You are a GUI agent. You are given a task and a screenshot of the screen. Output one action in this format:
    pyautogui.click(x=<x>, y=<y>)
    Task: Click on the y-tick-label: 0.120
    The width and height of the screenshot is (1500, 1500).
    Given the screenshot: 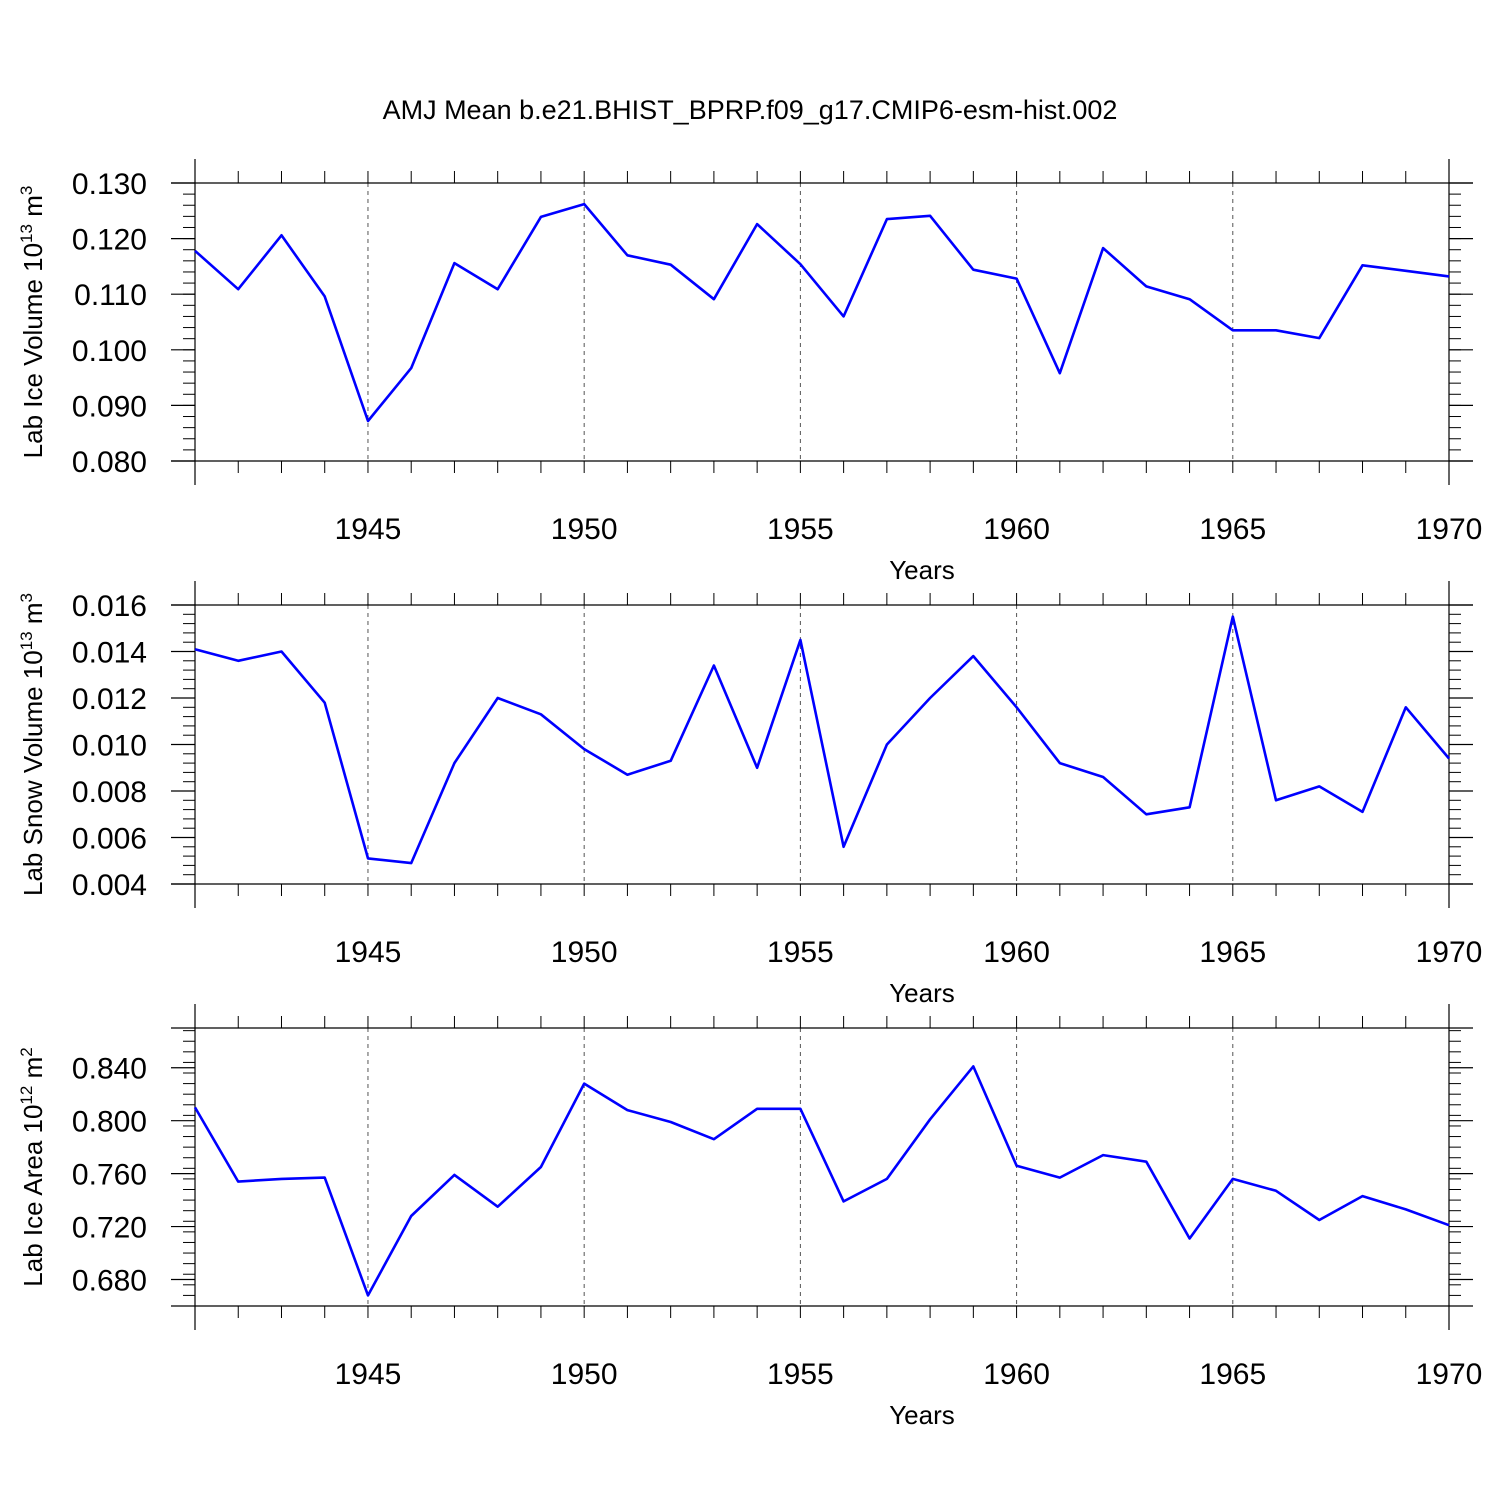 What is the action you would take?
    pyautogui.click(x=109, y=240)
    